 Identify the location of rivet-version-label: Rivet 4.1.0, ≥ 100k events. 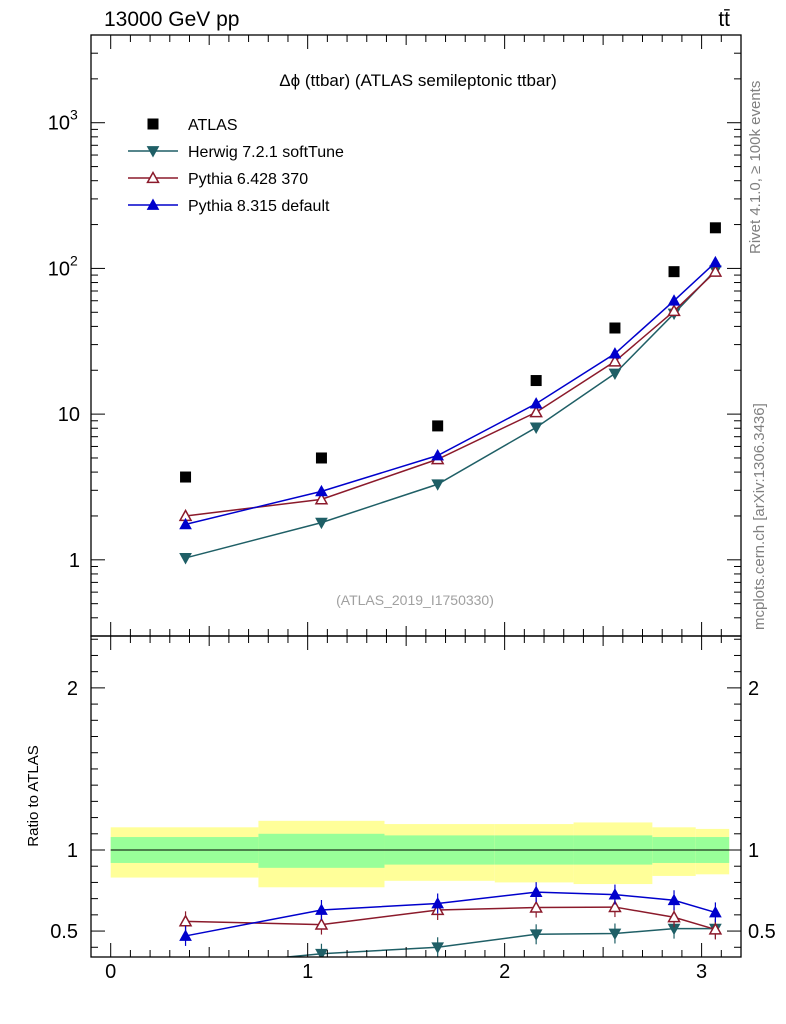
(755, 167).